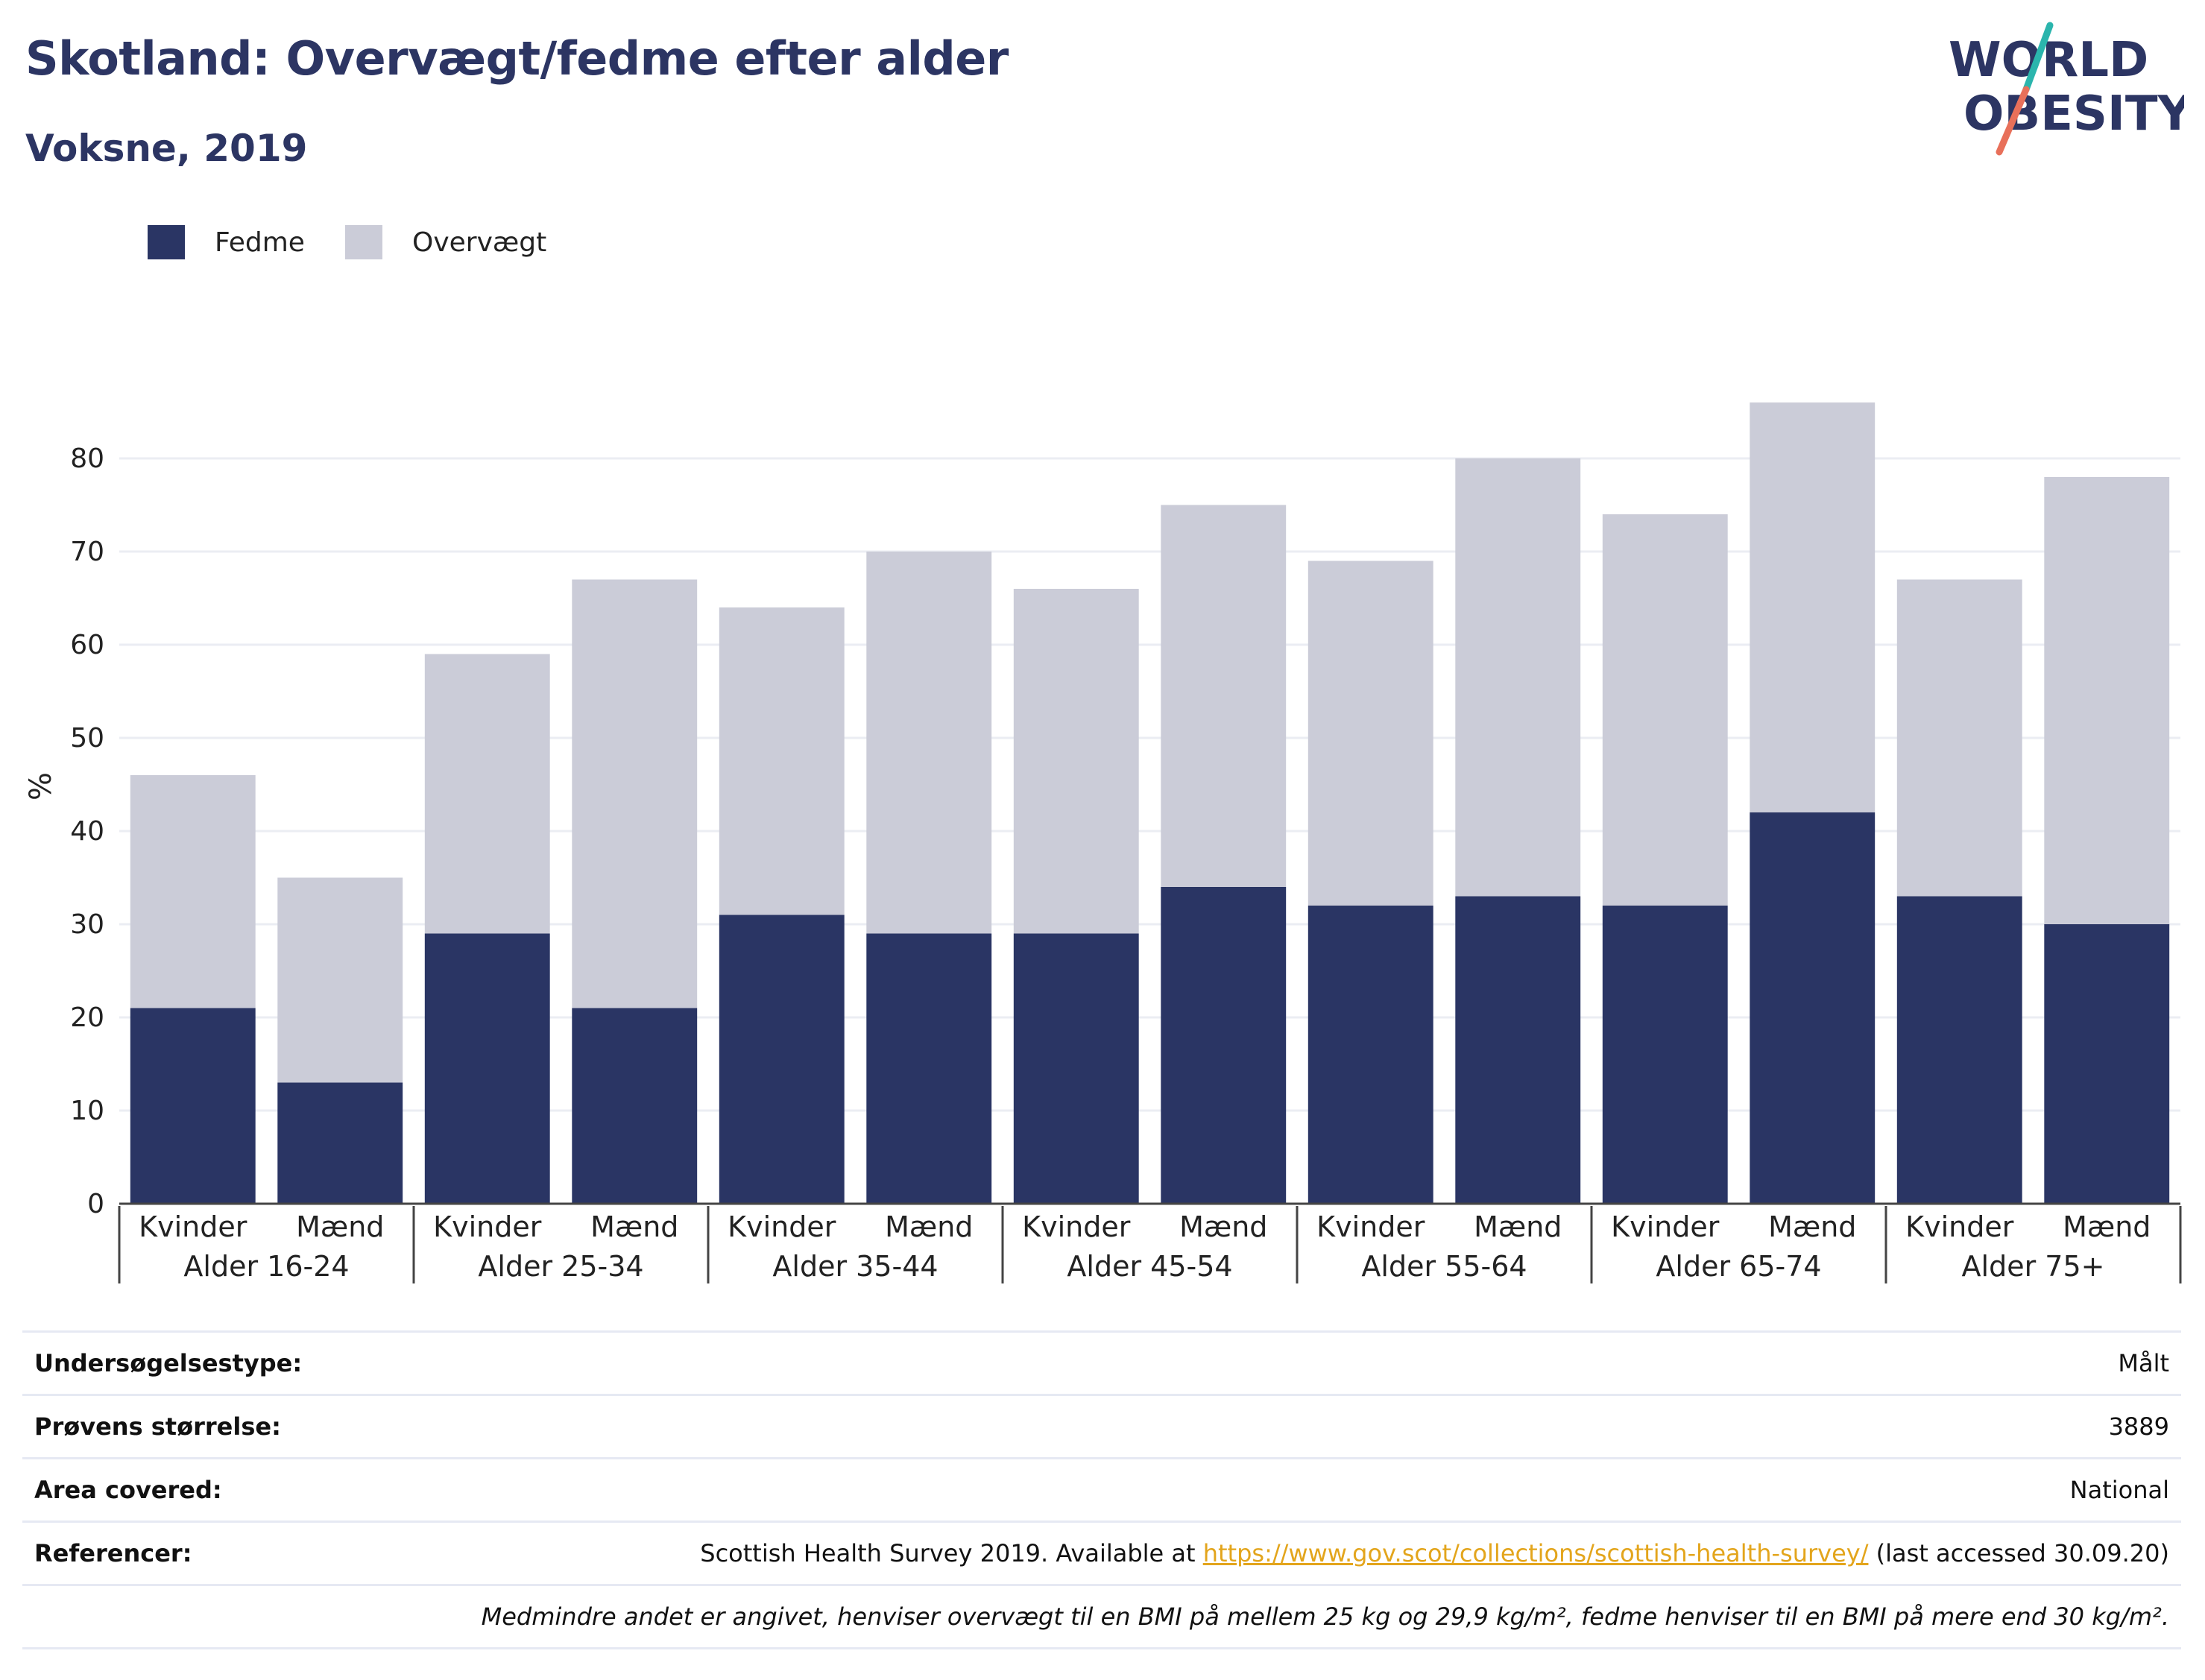  Describe the element at coordinates (487, 1226) in the screenshot. I see `x-category-label-2: Kvinder` at that location.